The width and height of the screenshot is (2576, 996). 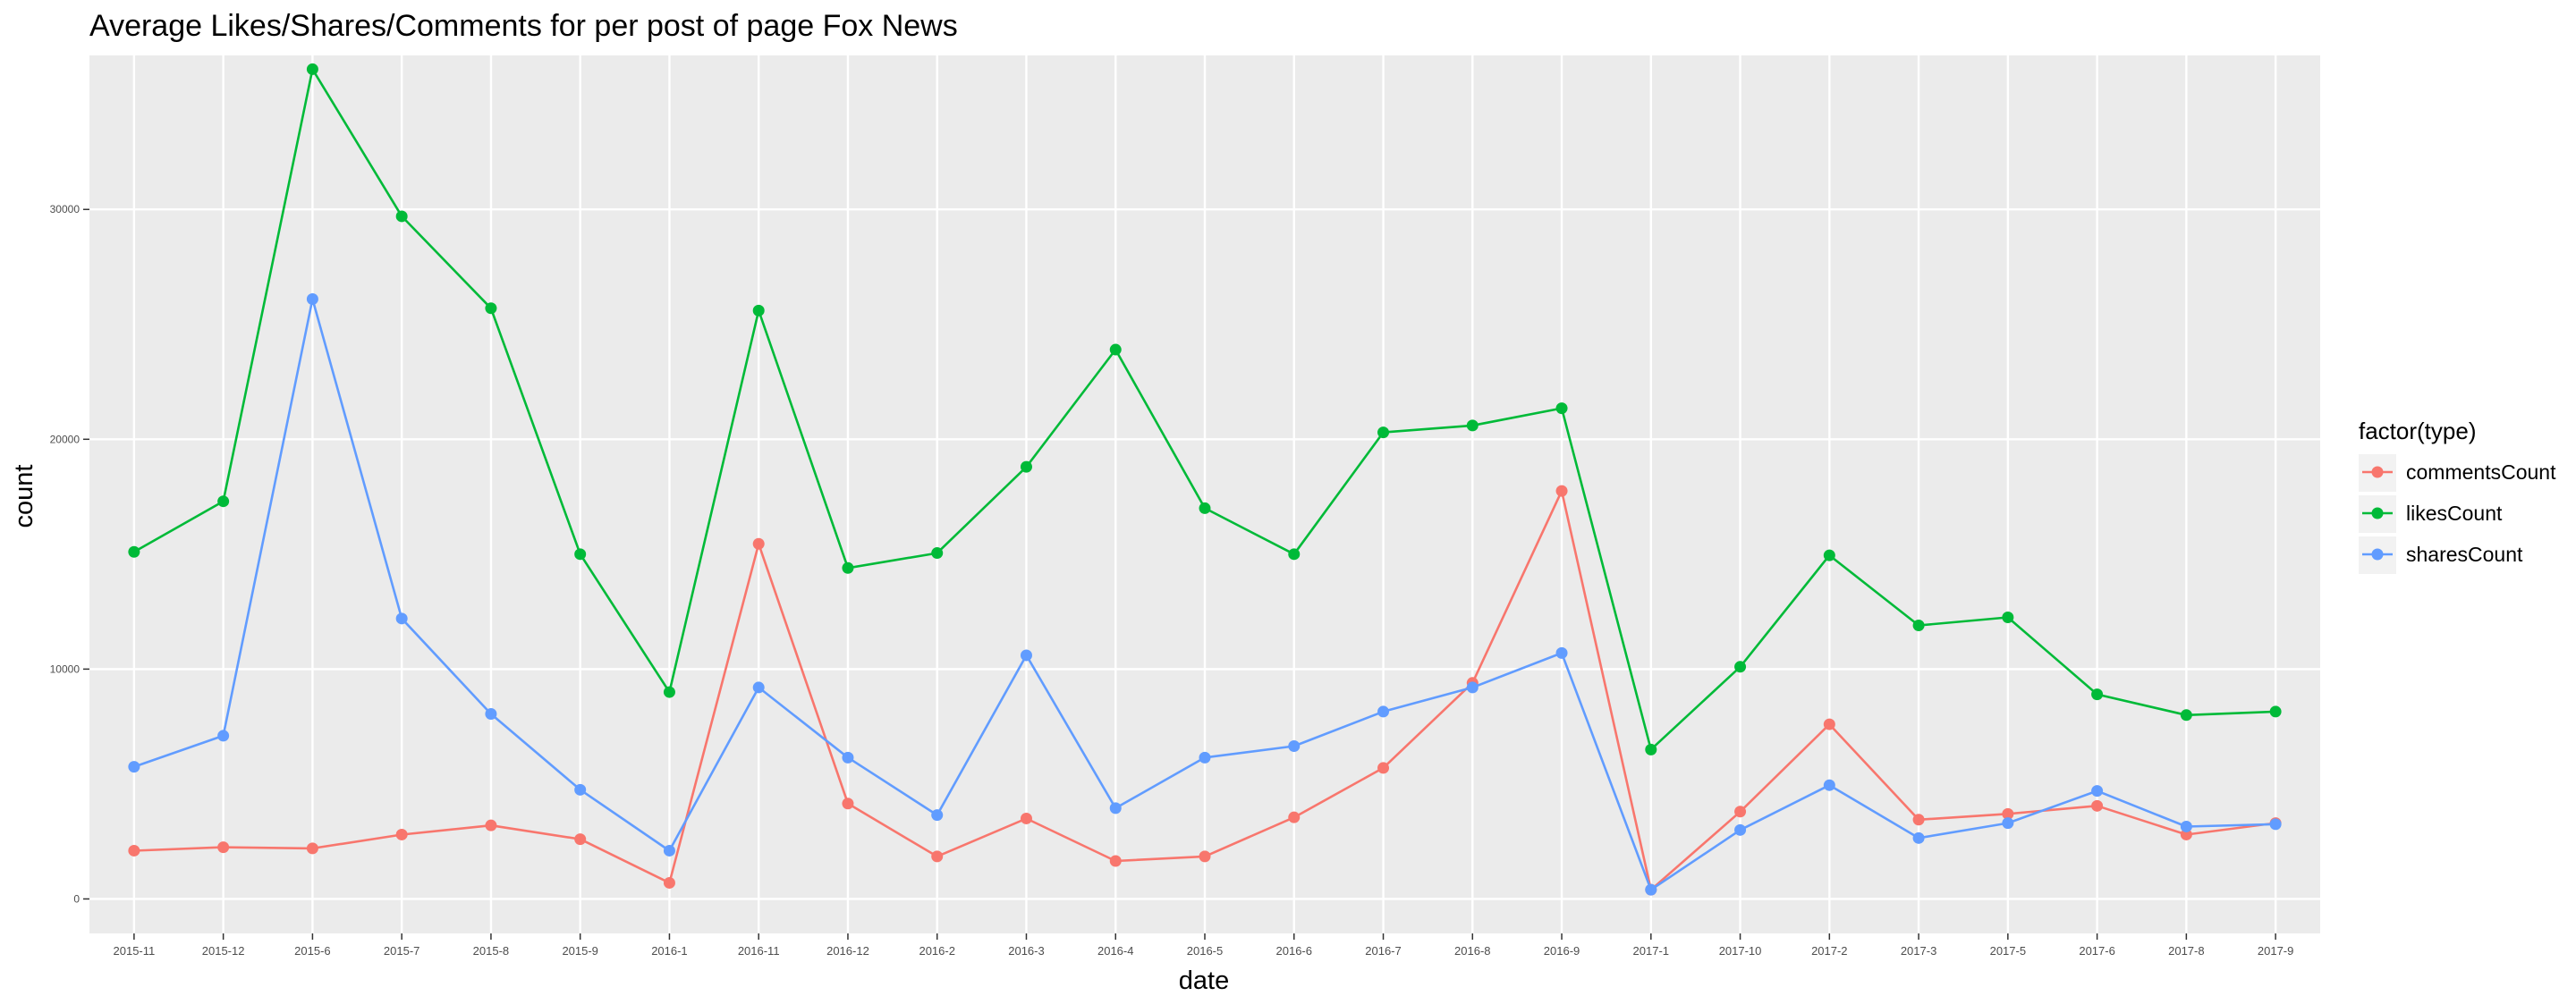 I want to click on x-tick-label: 2015-12, so click(x=223, y=951).